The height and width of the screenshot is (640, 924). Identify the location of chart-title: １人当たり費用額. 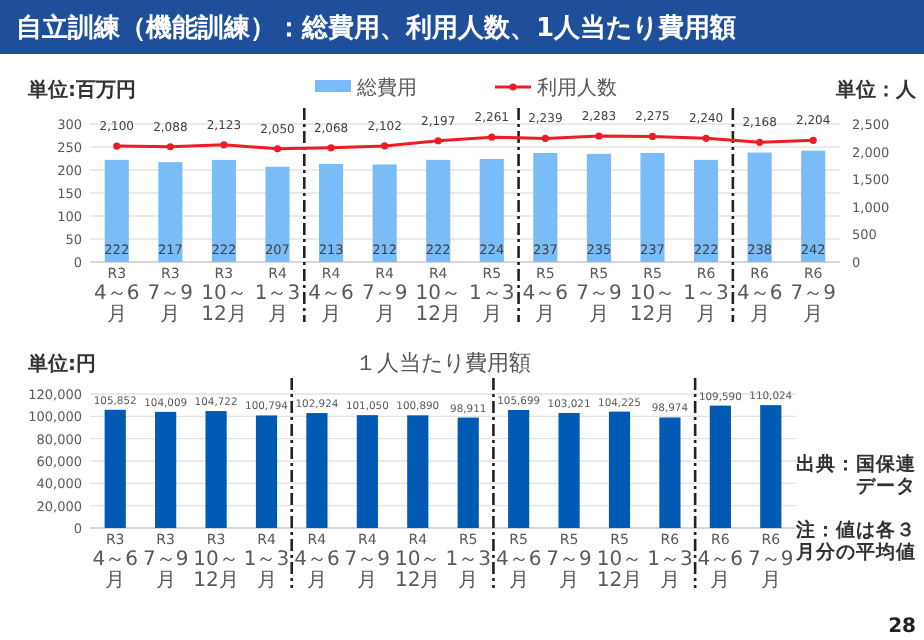
(443, 363).